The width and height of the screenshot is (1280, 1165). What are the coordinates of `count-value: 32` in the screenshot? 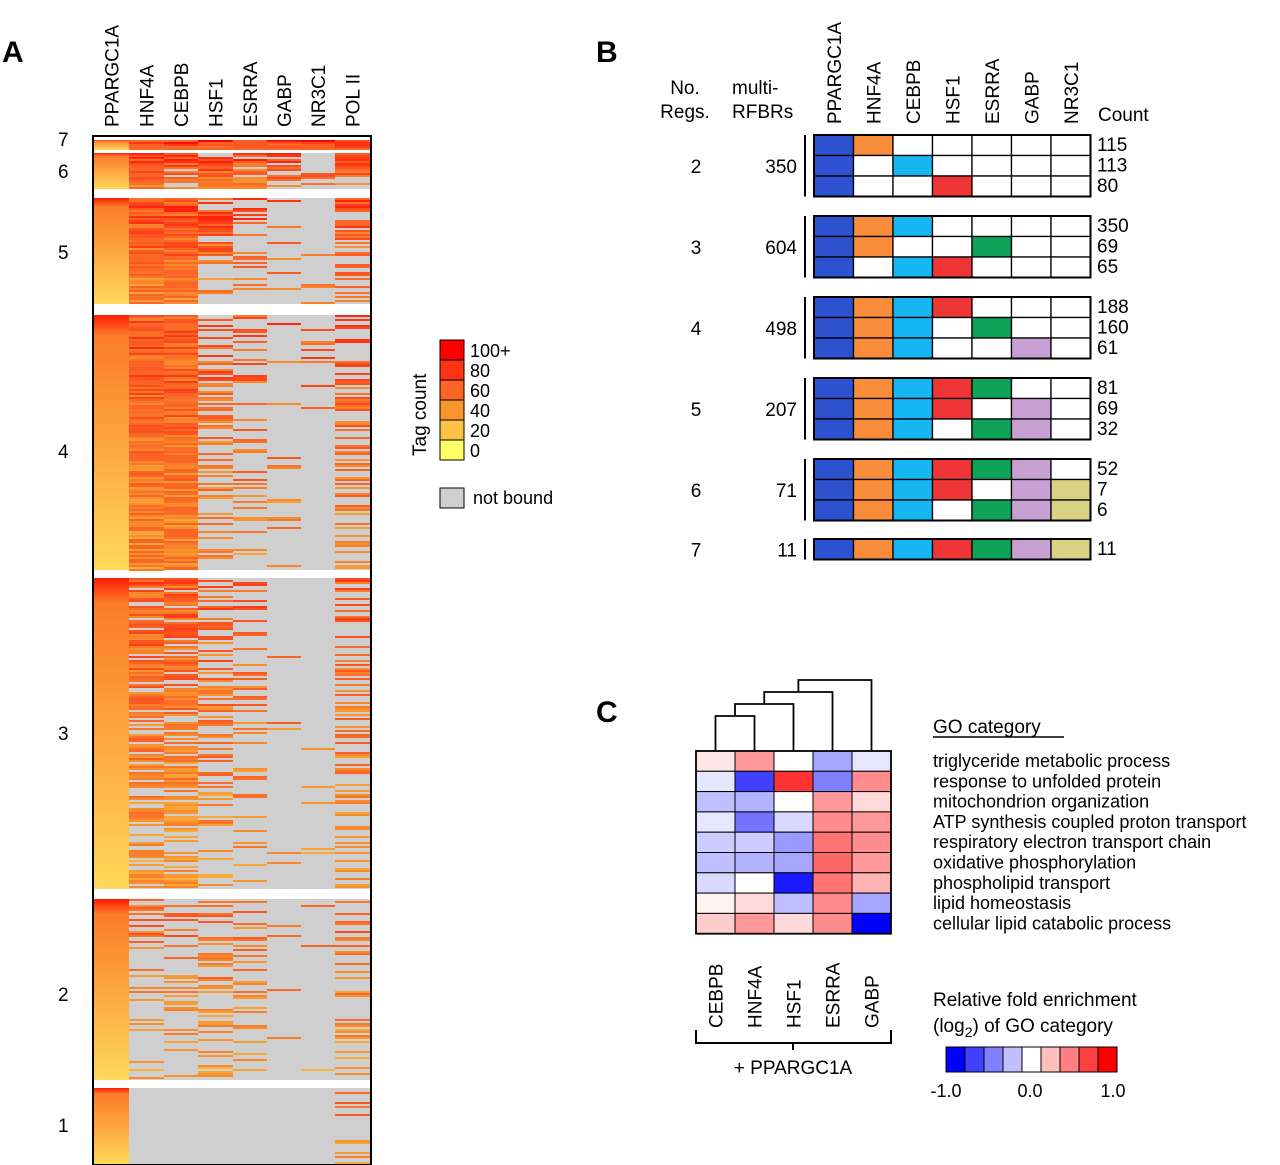 It's located at (1107, 429).